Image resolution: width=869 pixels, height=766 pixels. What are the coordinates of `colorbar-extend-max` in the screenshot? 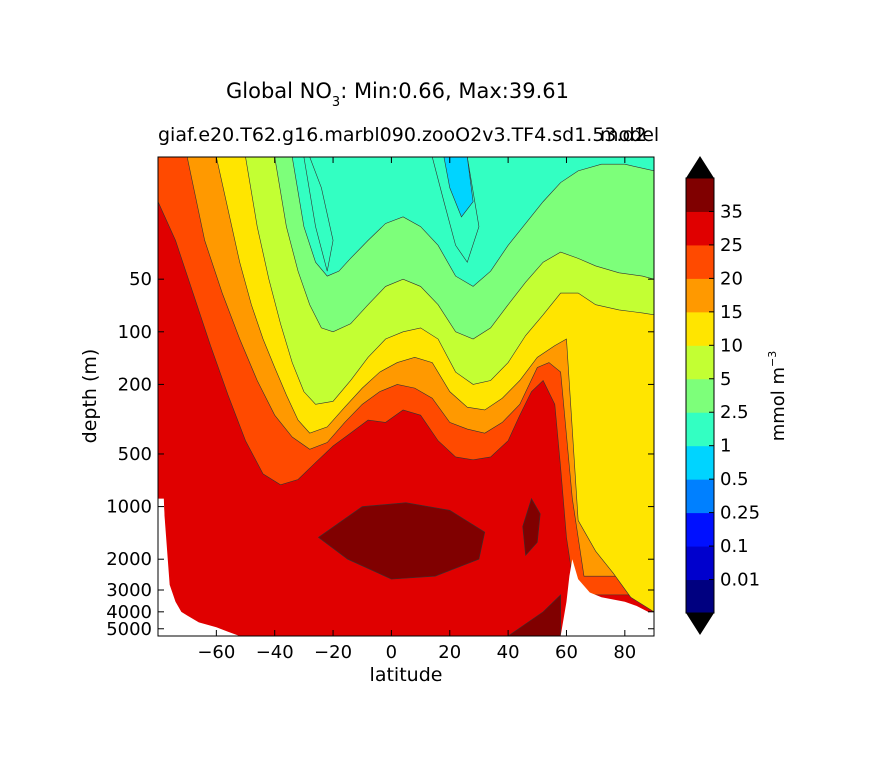 It's located at (700, 167).